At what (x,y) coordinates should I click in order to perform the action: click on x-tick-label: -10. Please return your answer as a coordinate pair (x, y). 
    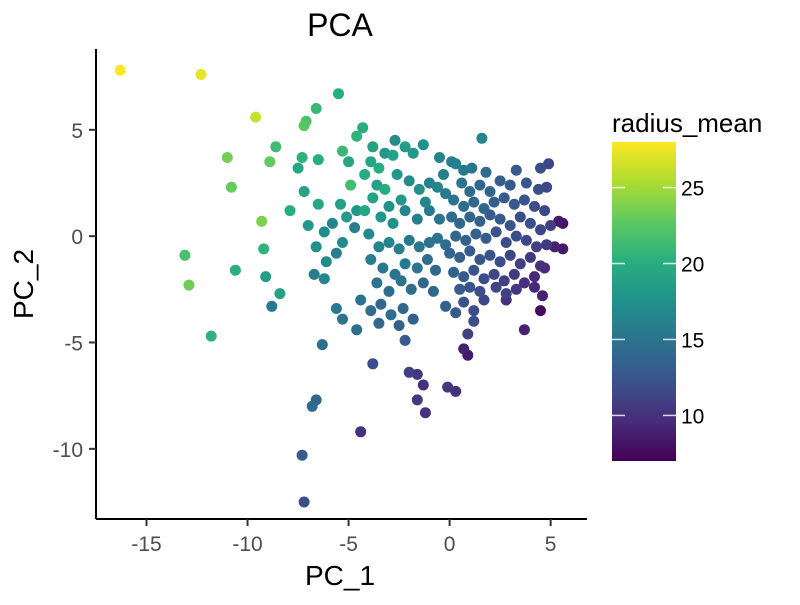
    Looking at the image, I should click on (247, 544).